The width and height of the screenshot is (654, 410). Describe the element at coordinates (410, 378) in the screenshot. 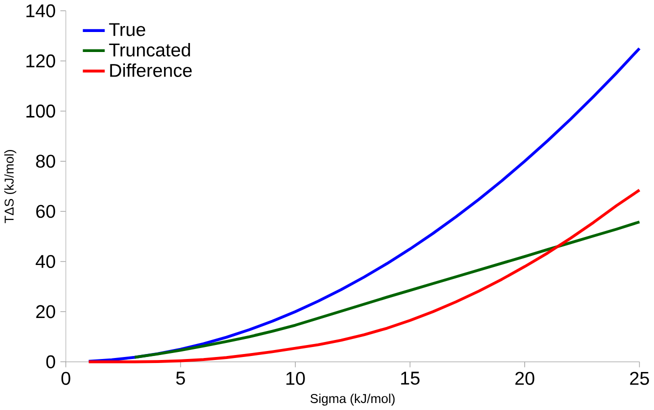

I see `x-tick-label: 15` at that location.